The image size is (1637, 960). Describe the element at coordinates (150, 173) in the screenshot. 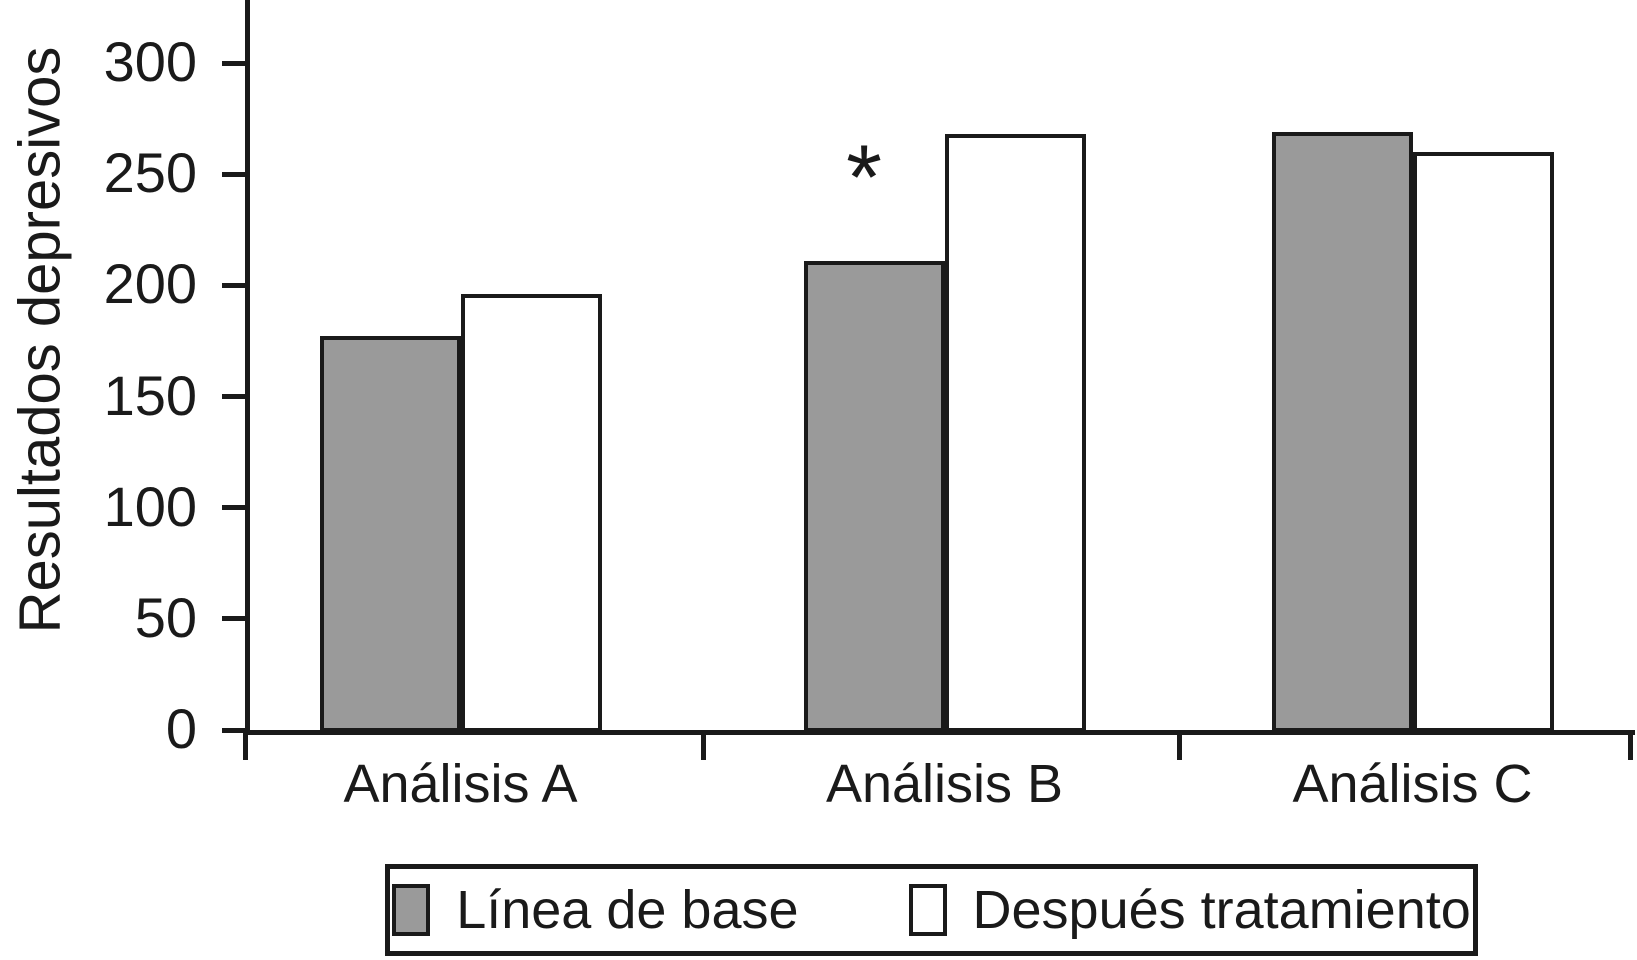

I see `y-tick-label: 250` at that location.